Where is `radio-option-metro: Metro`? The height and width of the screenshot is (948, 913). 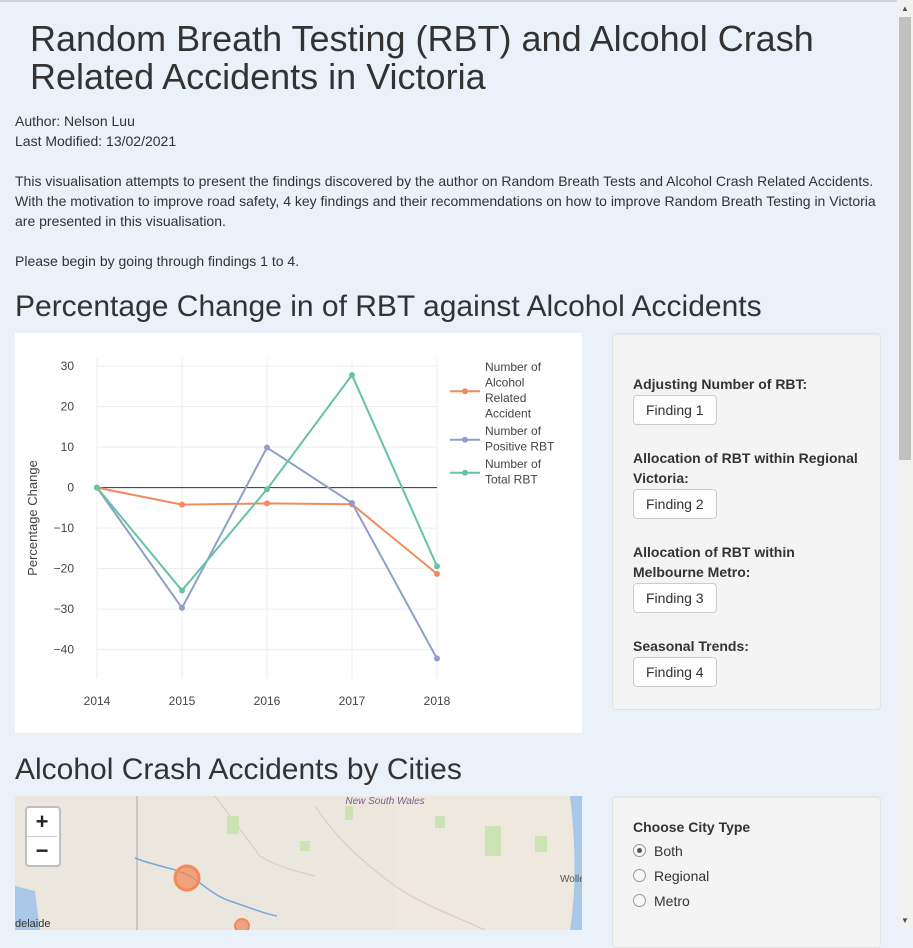 radio-option-metro: Metro is located at coordinates (661, 901).